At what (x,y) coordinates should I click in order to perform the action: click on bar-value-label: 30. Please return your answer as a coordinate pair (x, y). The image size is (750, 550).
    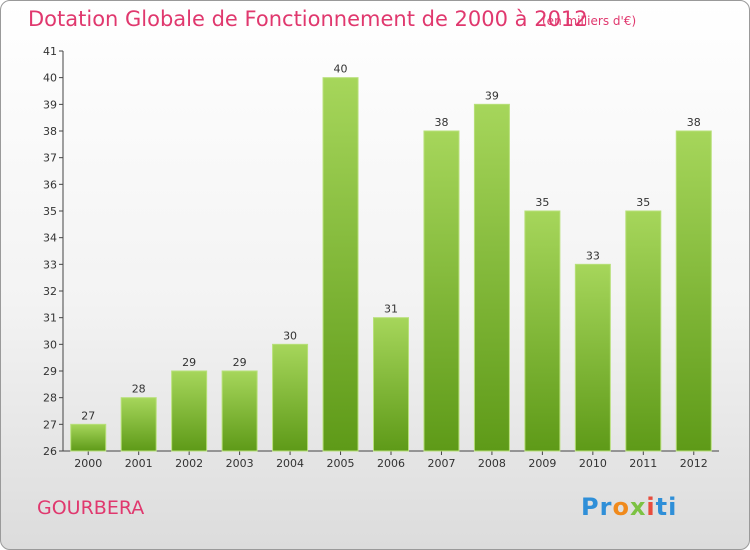
    Looking at the image, I should click on (290, 335).